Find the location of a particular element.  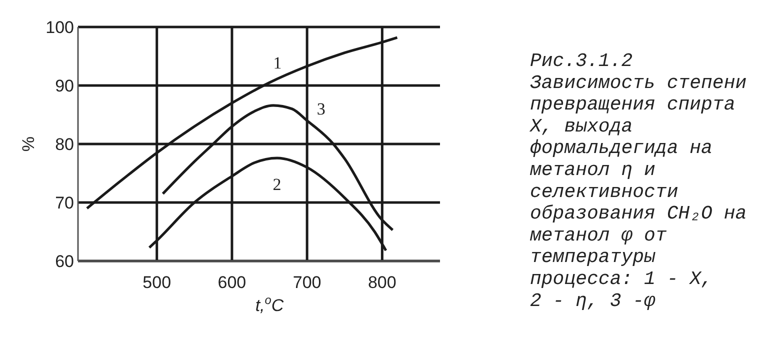

x-tick-label: 700 is located at coordinates (307, 282).